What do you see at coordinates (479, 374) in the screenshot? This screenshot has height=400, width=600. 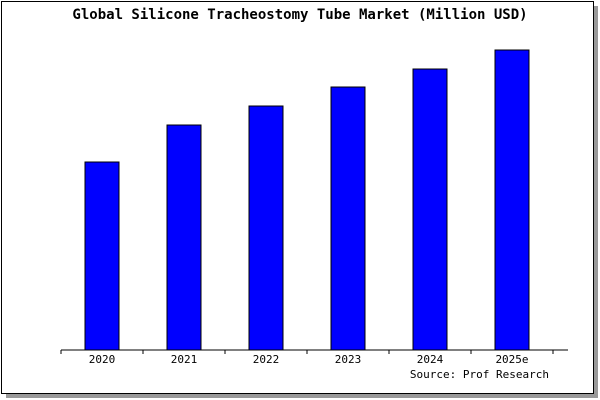 I see `source-note: Source: Prof Research` at bounding box center [479, 374].